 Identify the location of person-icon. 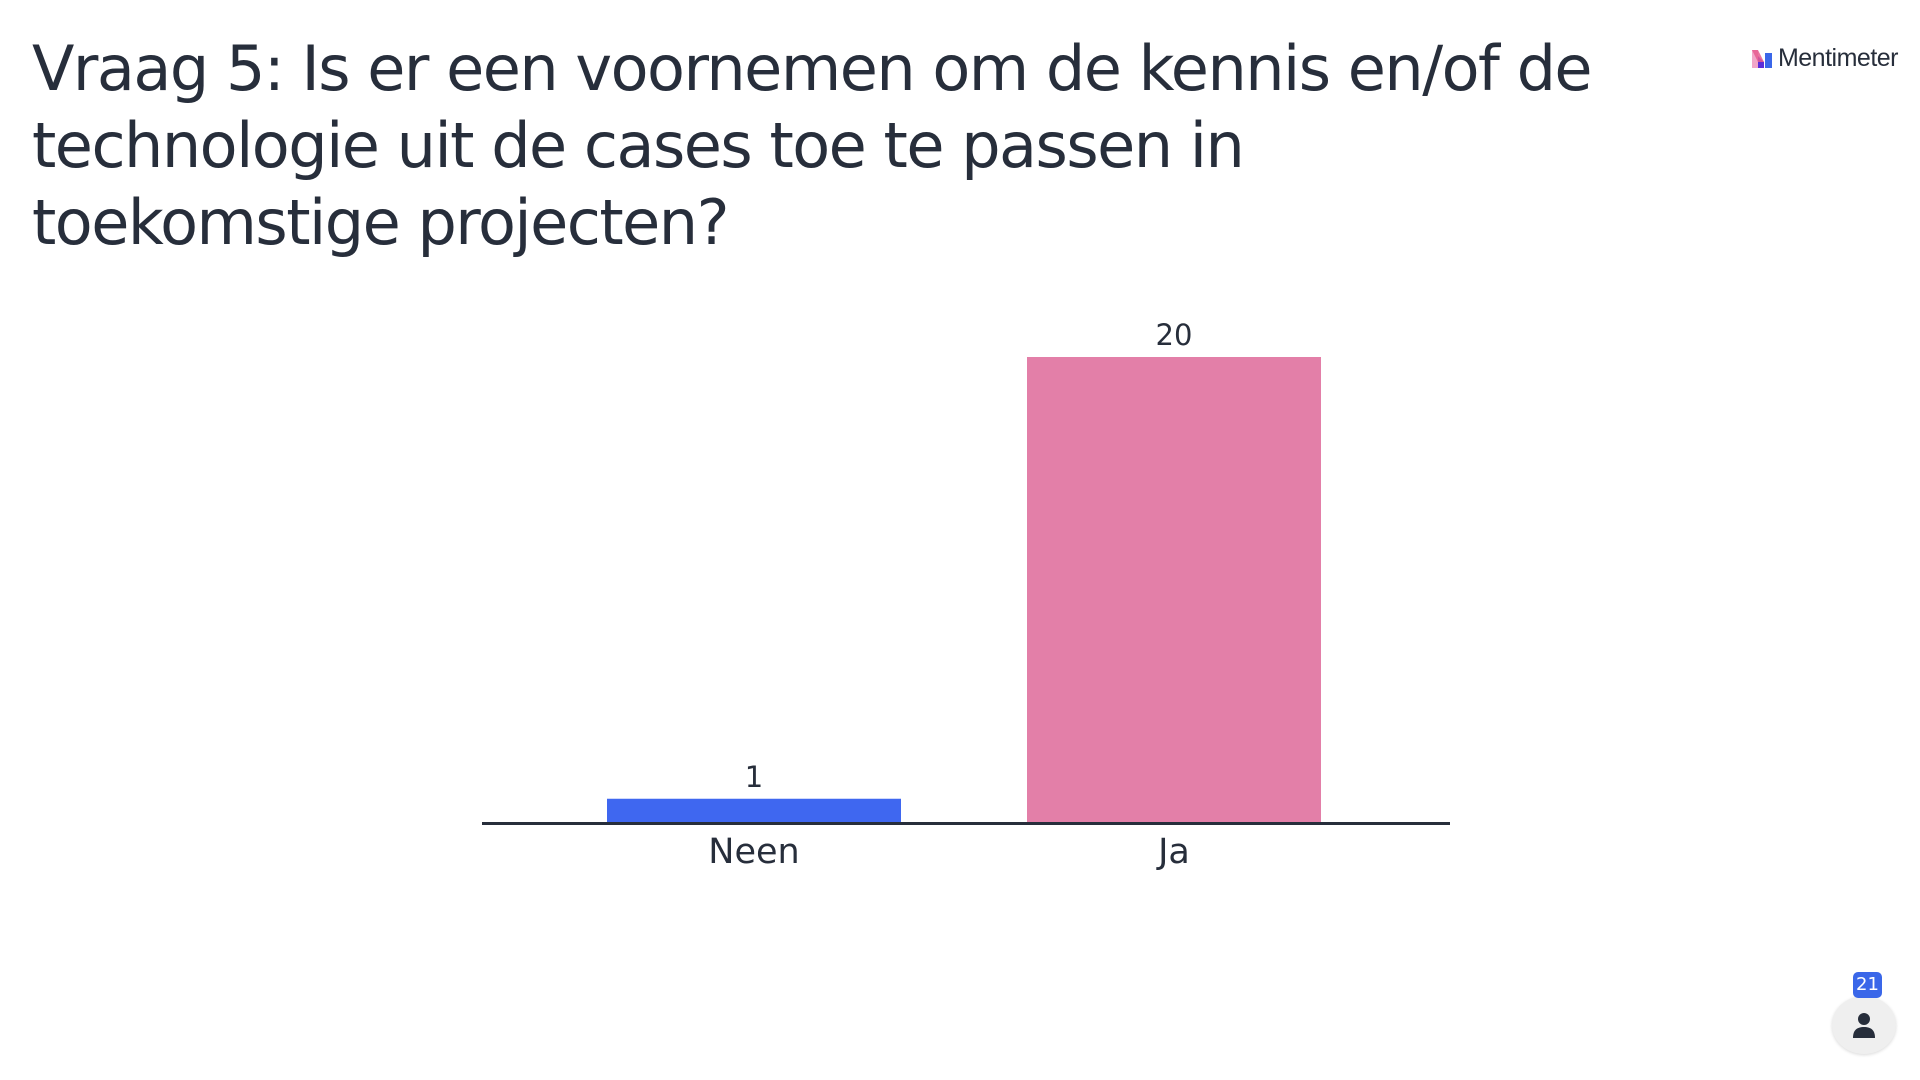
(1864, 1025).